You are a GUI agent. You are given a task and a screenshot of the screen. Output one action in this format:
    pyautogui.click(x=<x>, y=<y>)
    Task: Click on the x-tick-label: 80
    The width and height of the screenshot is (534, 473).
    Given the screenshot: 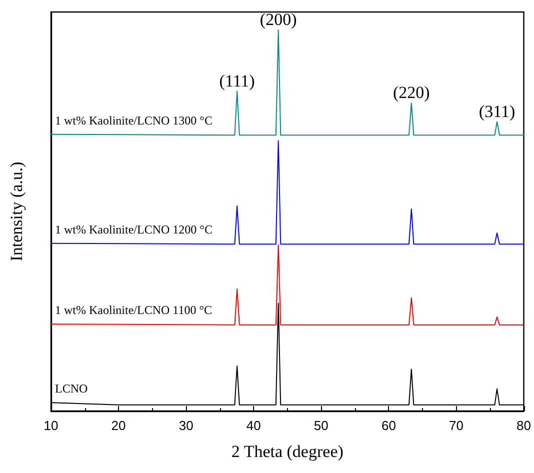 What is the action you would take?
    pyautogui.click(x=524, y=425)
    